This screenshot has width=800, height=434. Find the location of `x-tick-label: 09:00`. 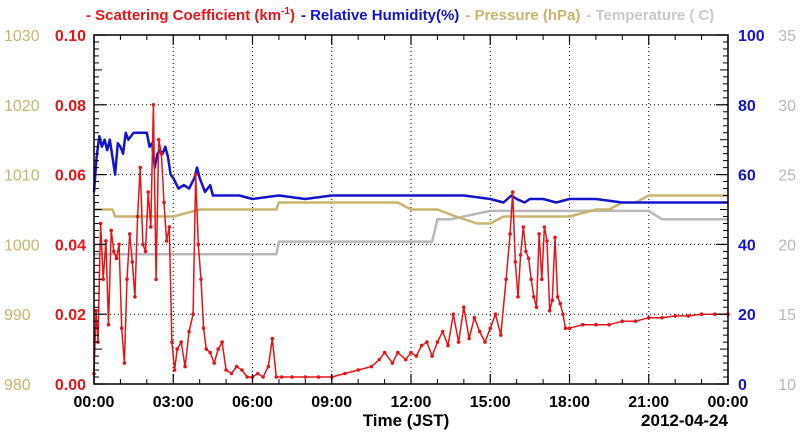

x-tick-label: 09:00 is located at coordinates (331, 402).